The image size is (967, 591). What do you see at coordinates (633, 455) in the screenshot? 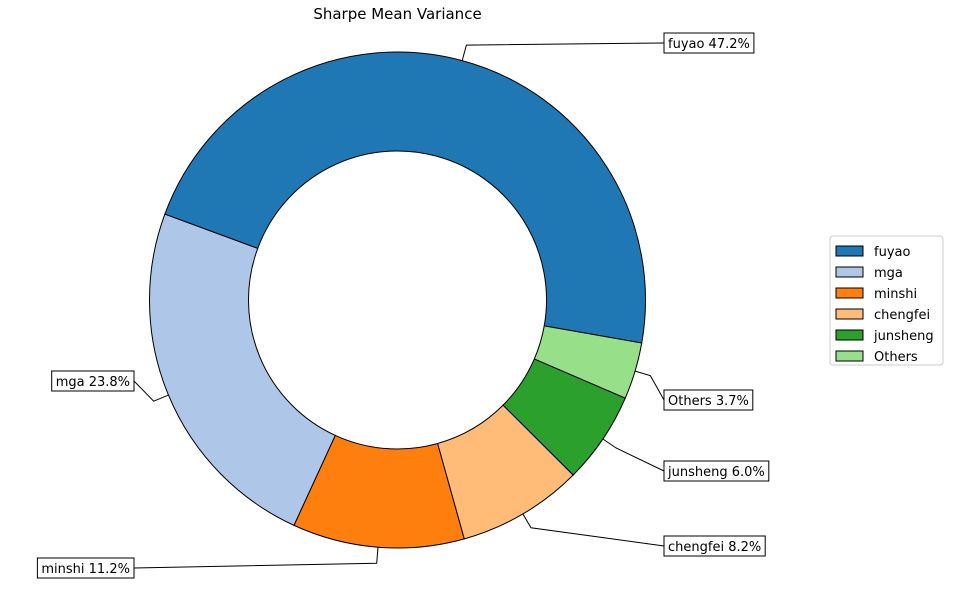
I see `label-connector-junsheng` at bounding box center [633, 455].